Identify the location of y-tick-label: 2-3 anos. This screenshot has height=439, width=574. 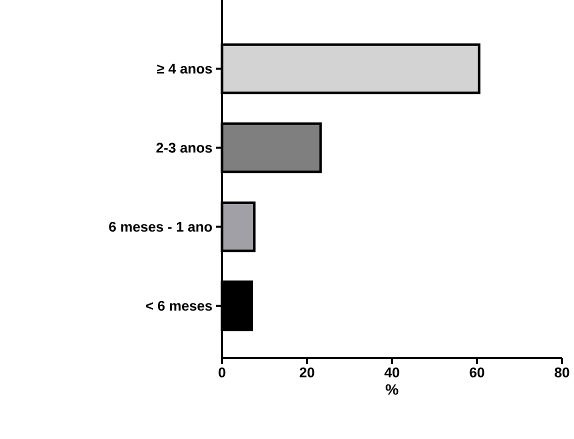
(184, 147).